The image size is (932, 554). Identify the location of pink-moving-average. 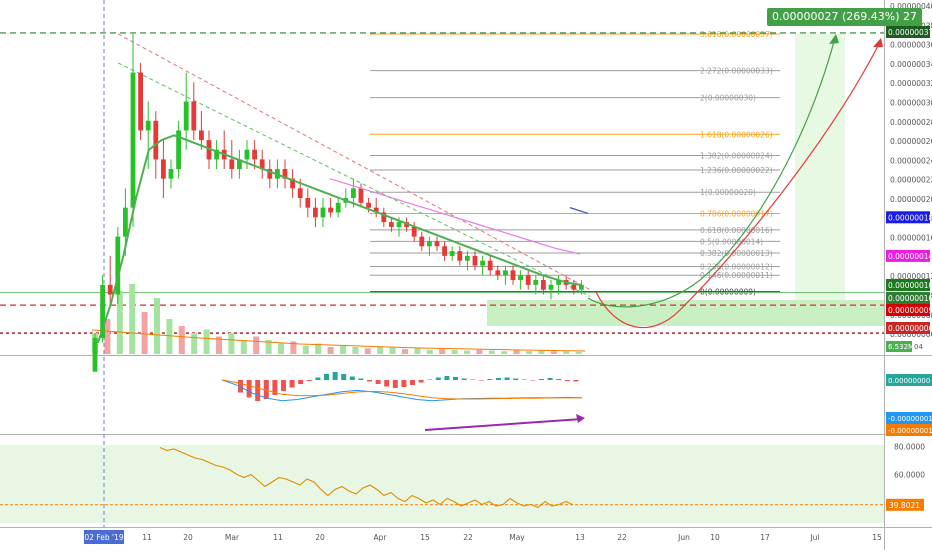
(455, 216).